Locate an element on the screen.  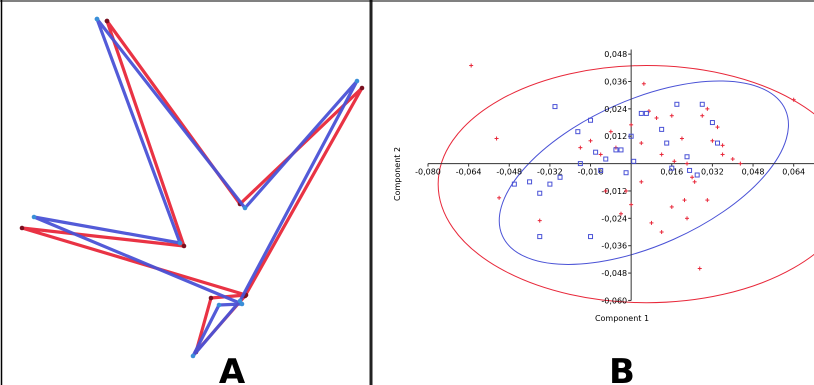
y-tick-label: -0,036 is located at coordinates (614, 246).